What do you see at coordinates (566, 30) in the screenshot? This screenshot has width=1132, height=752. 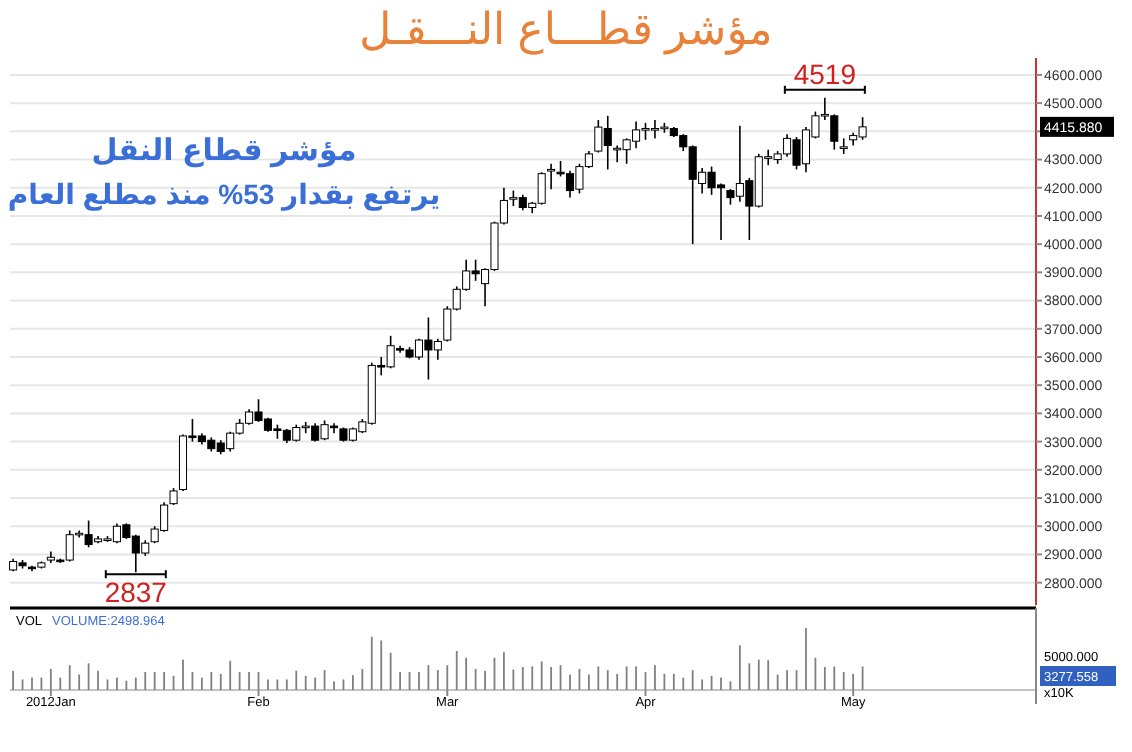 I see `chart-title: مؤشر قطـــاع النـــقـل` at bounding box center [566, 30].